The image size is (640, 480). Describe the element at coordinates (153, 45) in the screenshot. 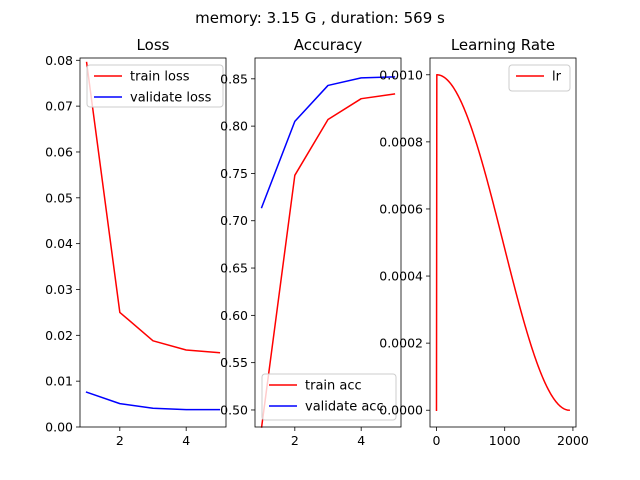

I see `axes-title-loss: Loss` at that location.